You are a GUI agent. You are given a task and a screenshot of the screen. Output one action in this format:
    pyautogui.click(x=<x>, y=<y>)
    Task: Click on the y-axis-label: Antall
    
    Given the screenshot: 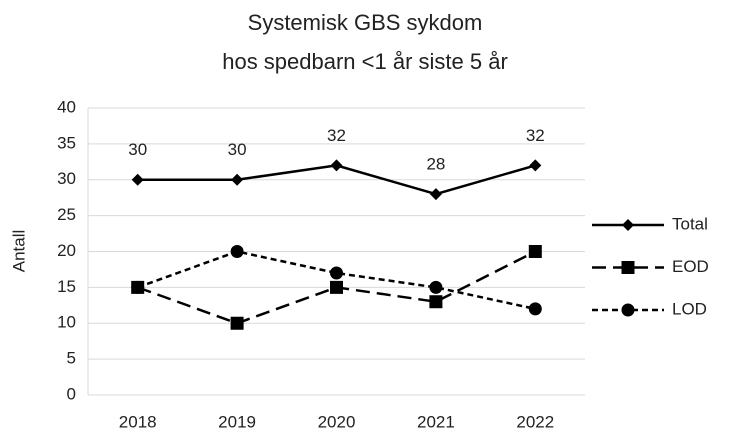 What is the action you would take?
    pyautogui.click(x=18, y=251)
    